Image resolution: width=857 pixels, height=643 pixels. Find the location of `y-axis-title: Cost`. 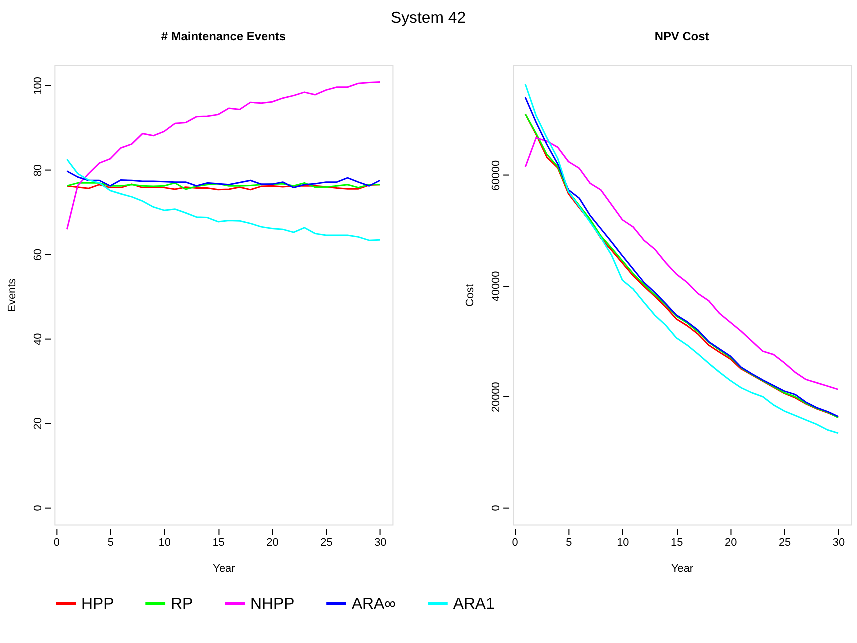

y-axis-title: Cost is located at coordinates (470, 295).